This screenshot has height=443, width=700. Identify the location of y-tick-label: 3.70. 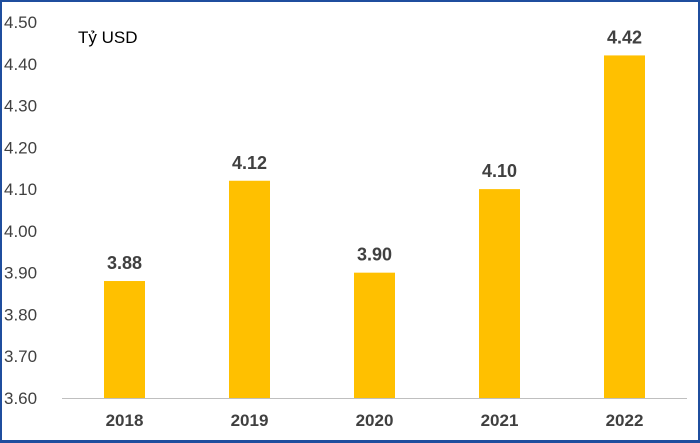
(20, 356).